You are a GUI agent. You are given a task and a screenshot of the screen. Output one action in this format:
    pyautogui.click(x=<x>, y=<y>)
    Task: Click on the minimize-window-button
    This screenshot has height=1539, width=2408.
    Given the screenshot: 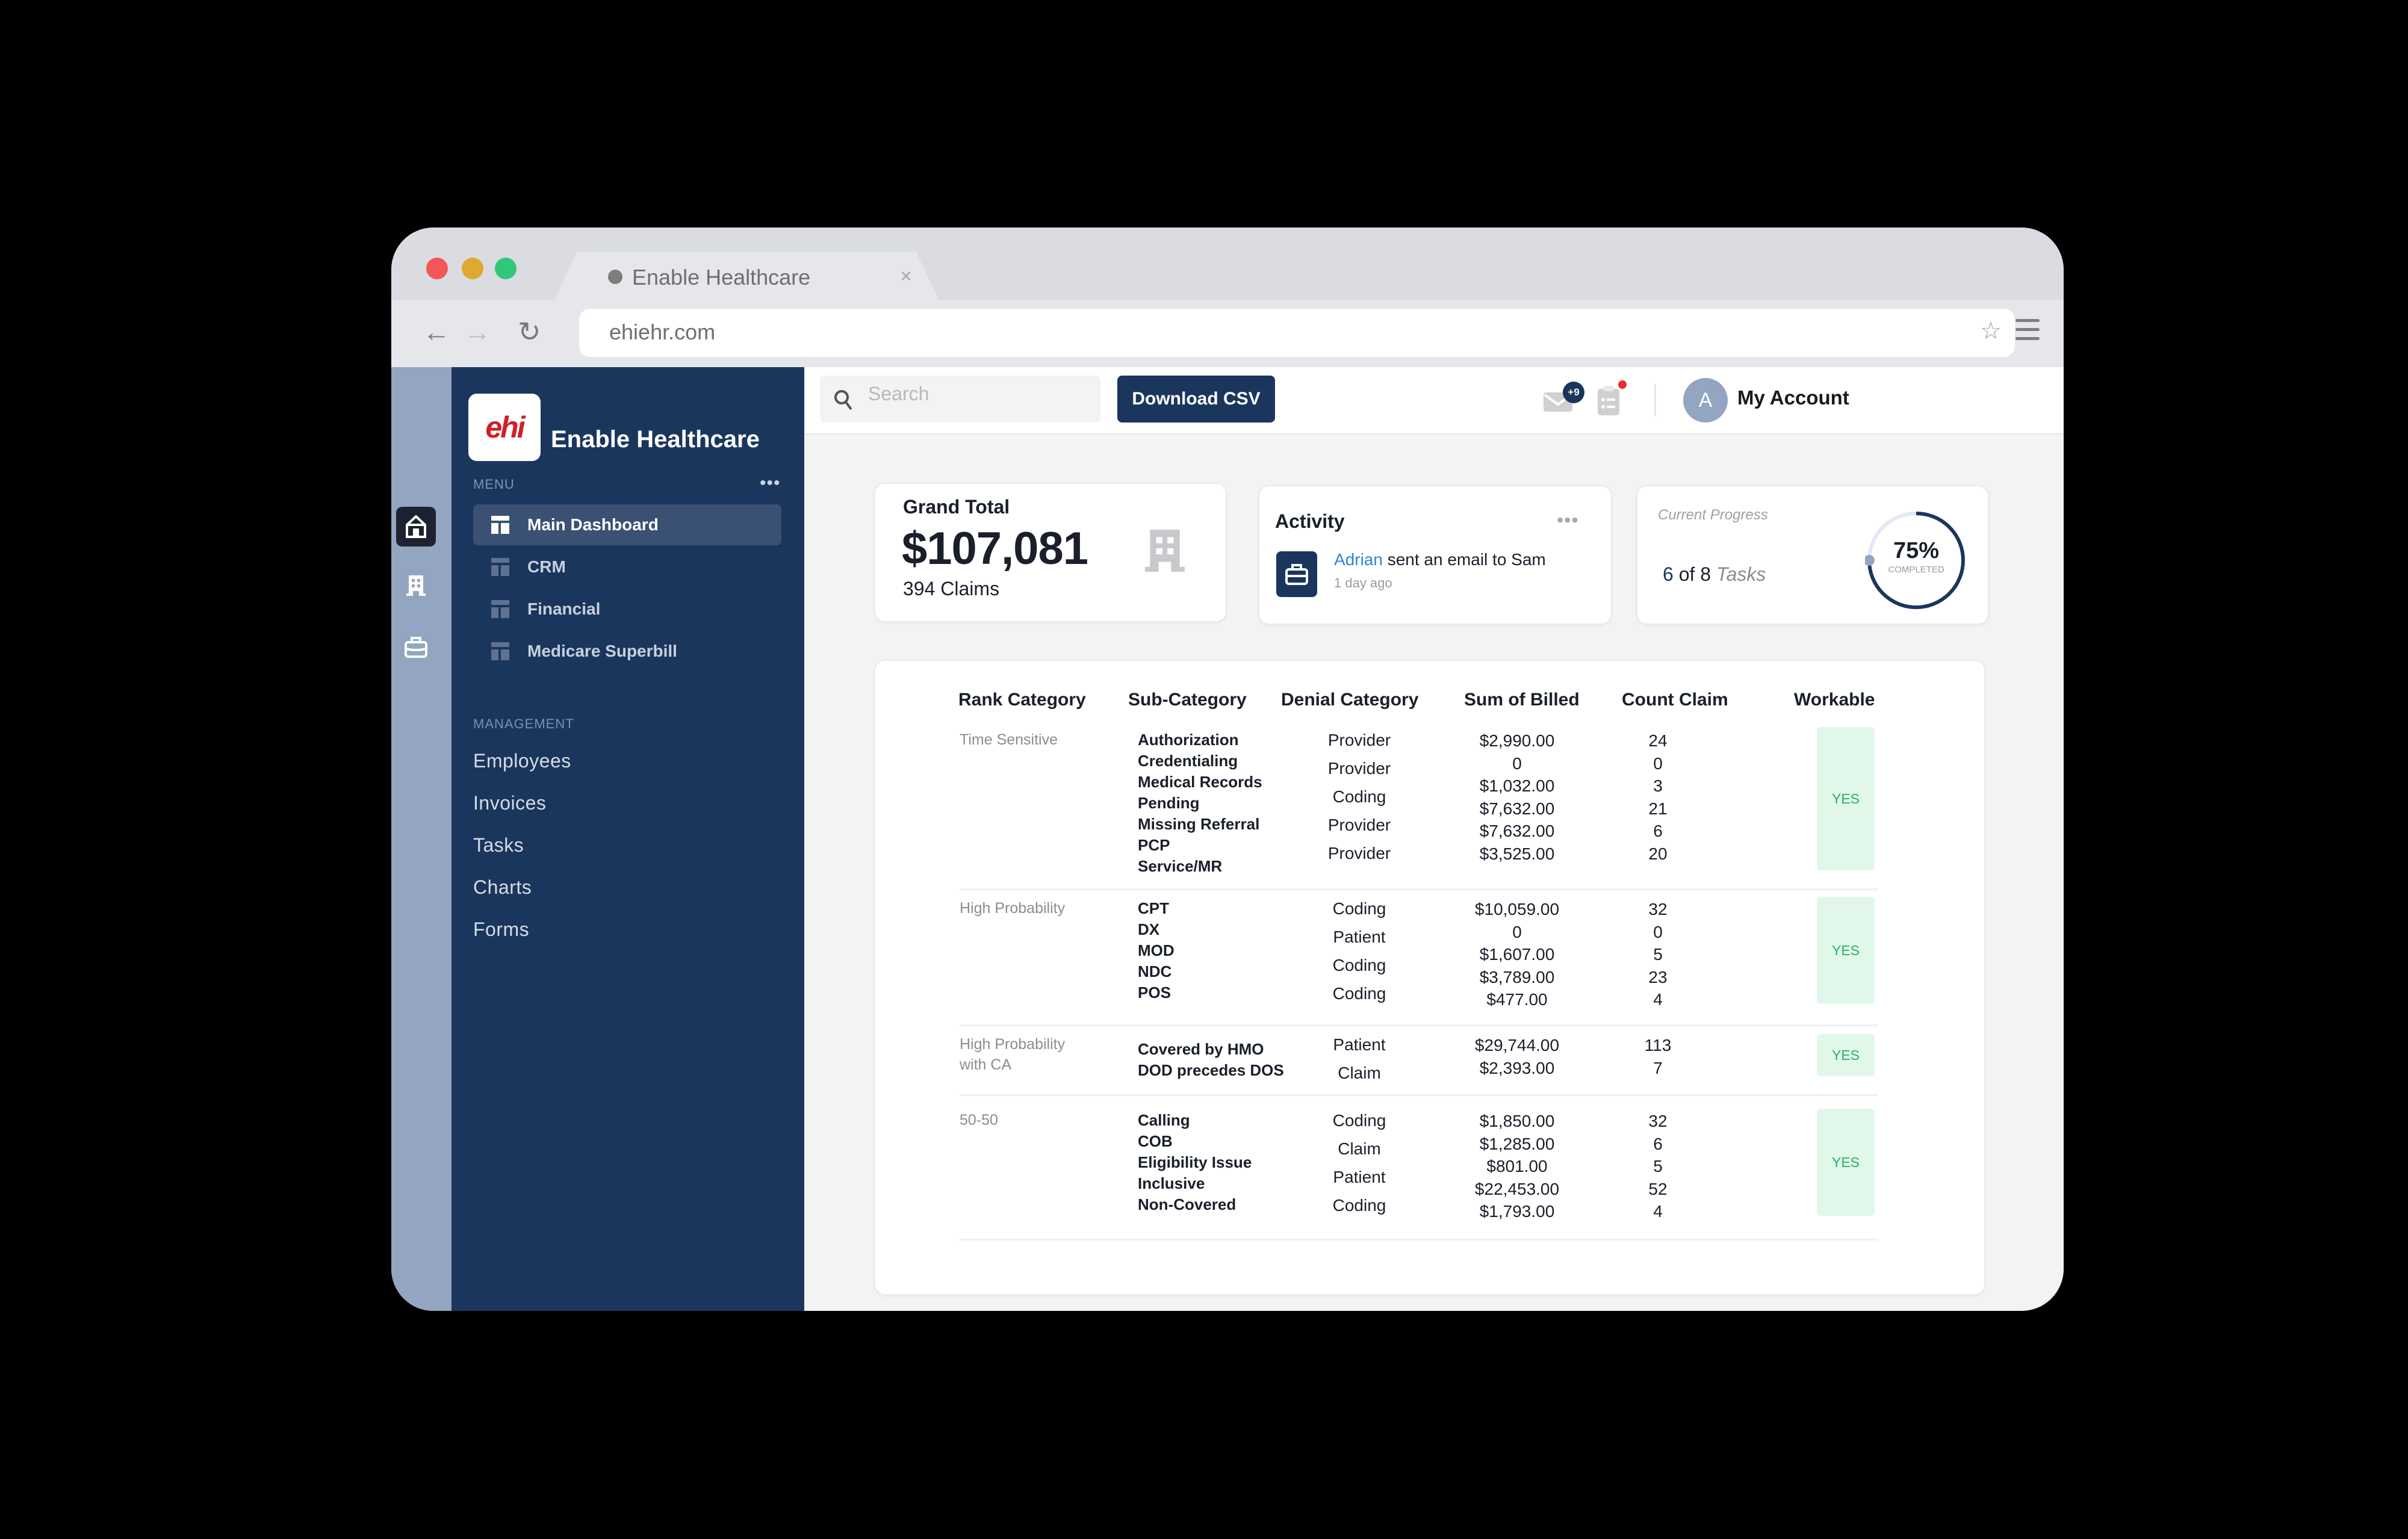 What is the action you would take?
    pyautogui.click(x=472, y=268)
    